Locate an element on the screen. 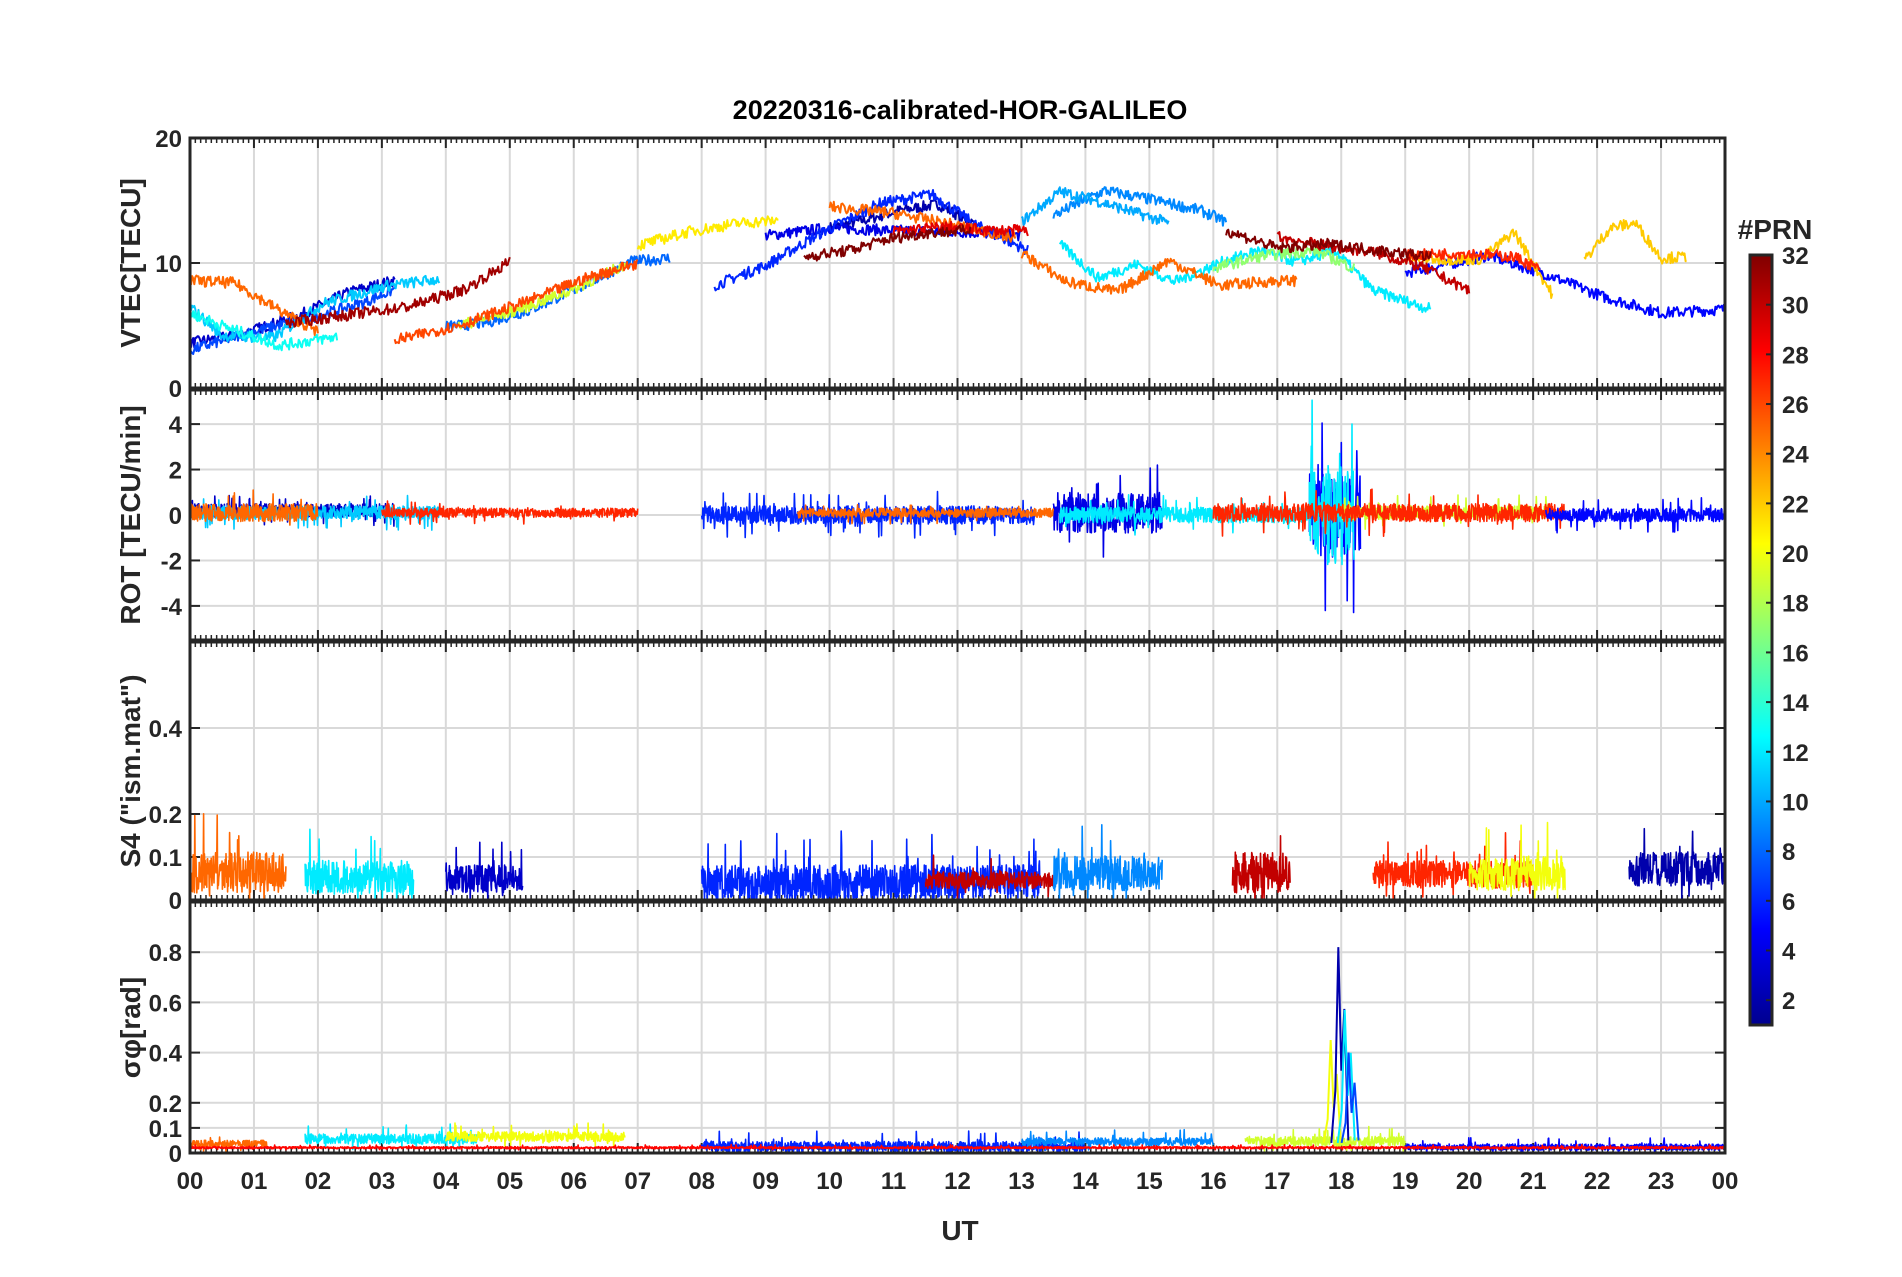 This screenshot has height=1277, width=1902. y-tick-label: 4 is located at coordinates (176, 425).